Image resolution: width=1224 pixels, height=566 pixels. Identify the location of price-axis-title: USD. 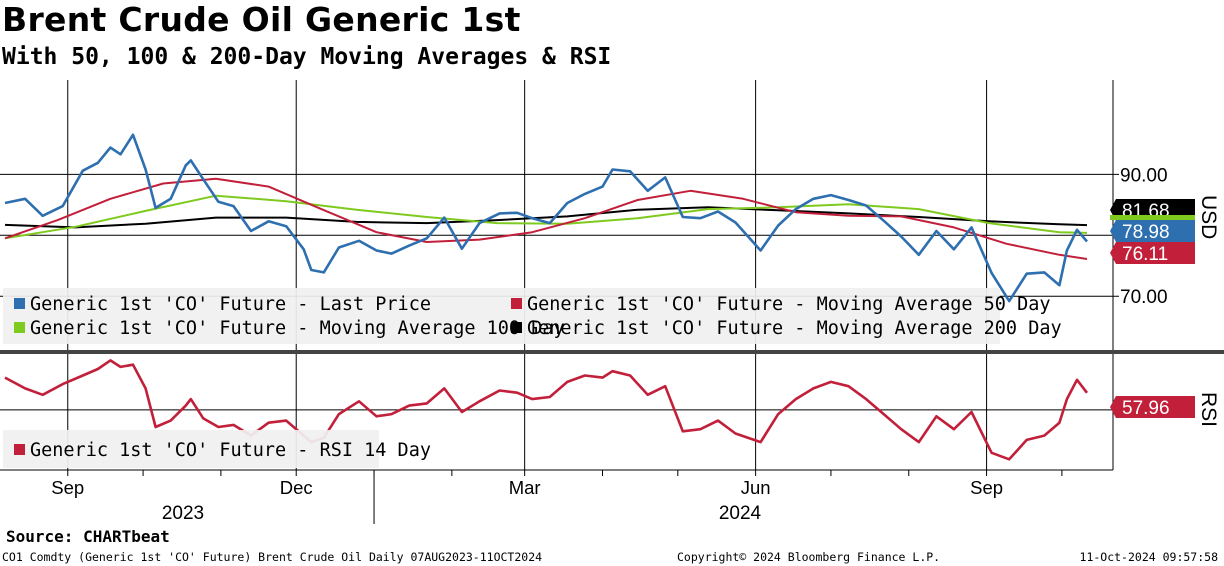
(1208, 217).